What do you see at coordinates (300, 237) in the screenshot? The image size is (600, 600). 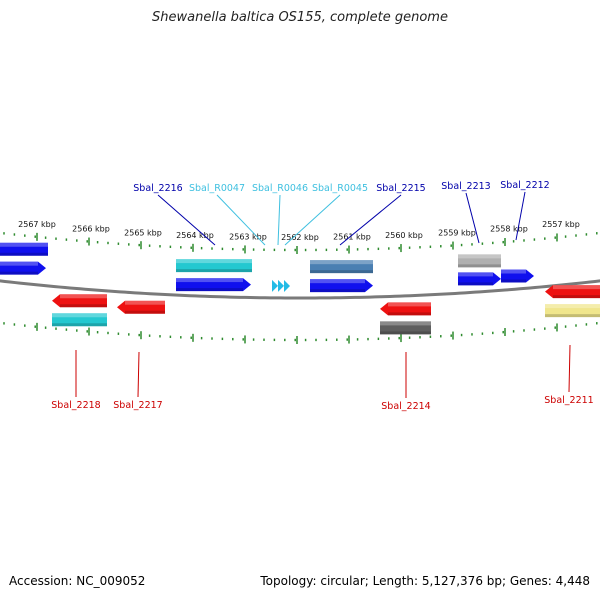 I see `kbp-tick-label: 2562 kbp` at bounding box center [300, 237].